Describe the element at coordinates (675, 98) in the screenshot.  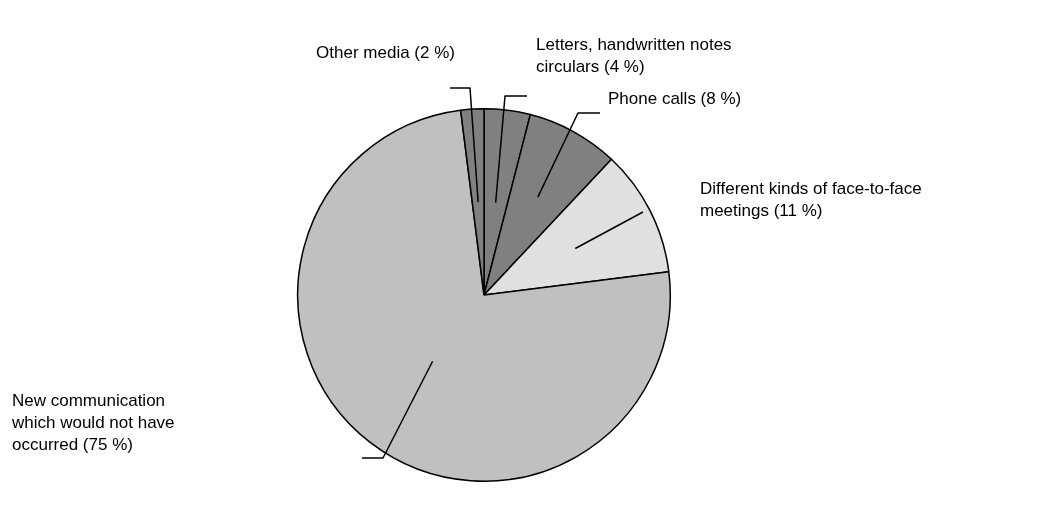
I see `slice-label: Phone calls (8 %)` at that location.